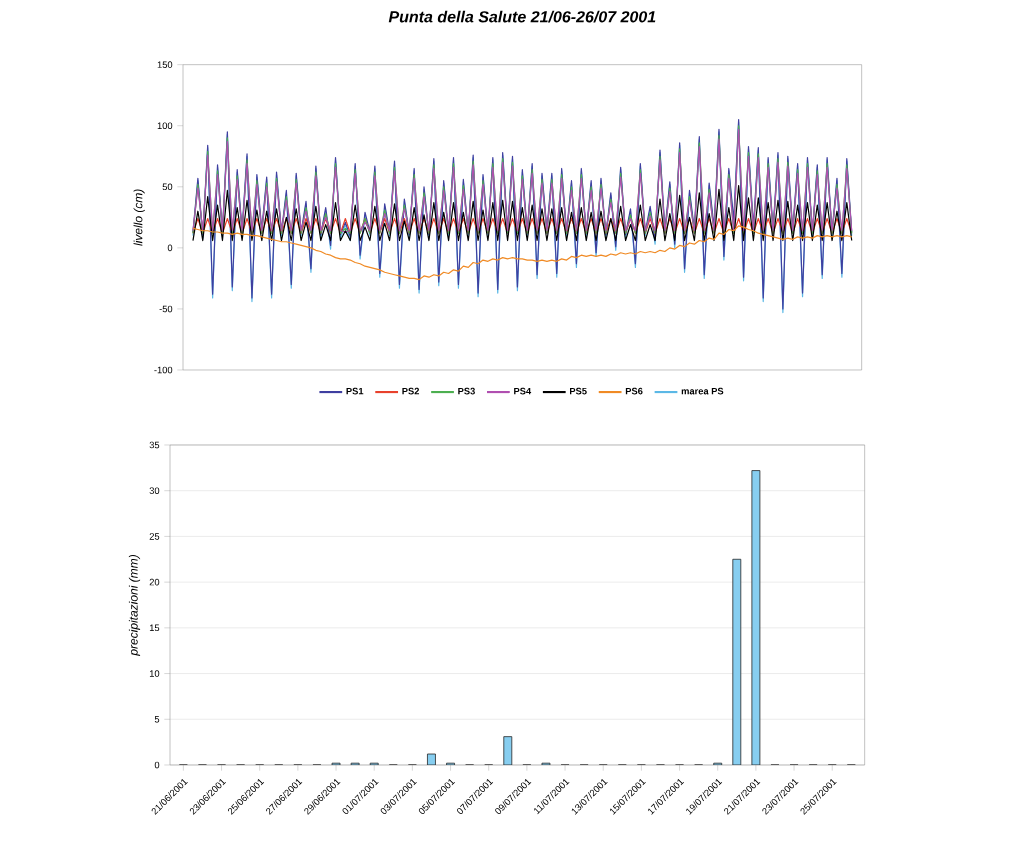  What do you see at coordinates (165, 64) in the screenshot?
I see `y-tick-label: 150` at bounding box center [165, 64].